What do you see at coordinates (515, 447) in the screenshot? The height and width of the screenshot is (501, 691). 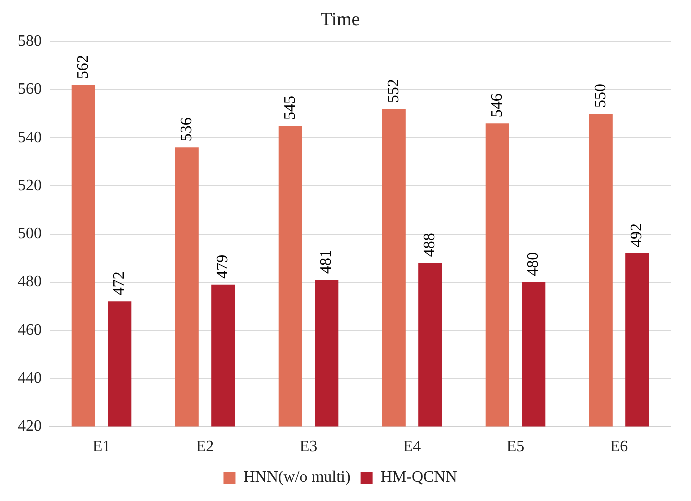 I see `x-tick-label: E5` at bounding box center [515, 447].